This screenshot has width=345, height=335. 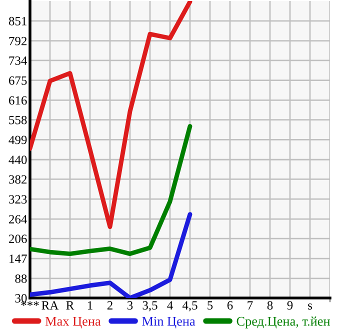 What do you see at coordinates (21, 298) in the screenshot?
I see `y-tick-label: 30` at bounding box center [21, 298].